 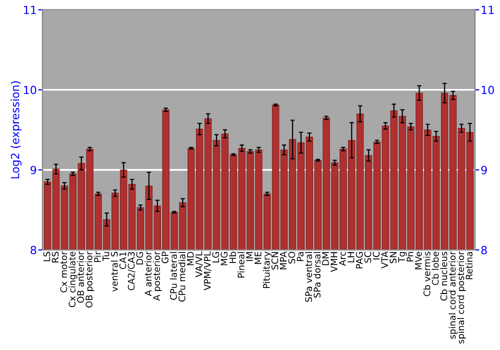 What do you see at coordinates (453, 295) in the screenshot?
I see `x-tick-label: spinal cord anterior` at bounding box center [453, 295].